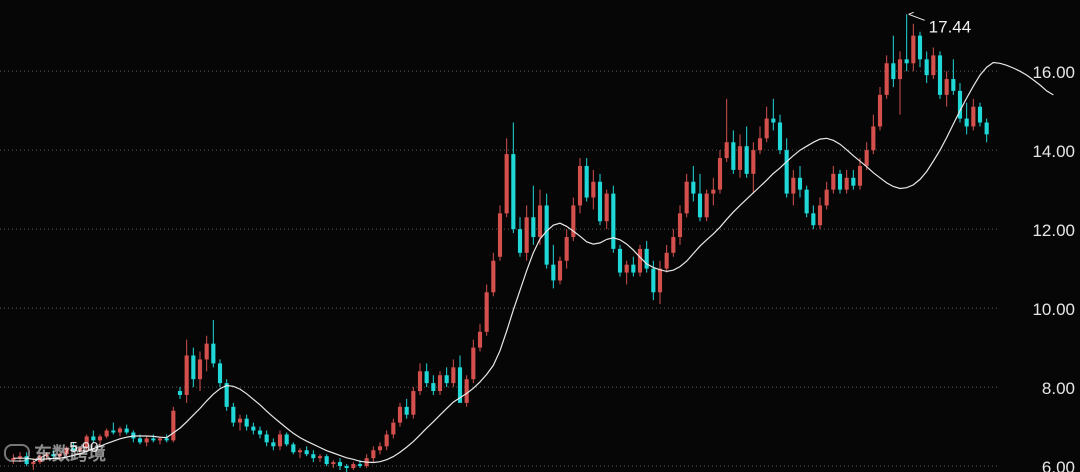  What do you see at coordinates (1058, 388) in the screenshot?
I see `y-tick-label: 8.00` at bounding box center [1058, 388].